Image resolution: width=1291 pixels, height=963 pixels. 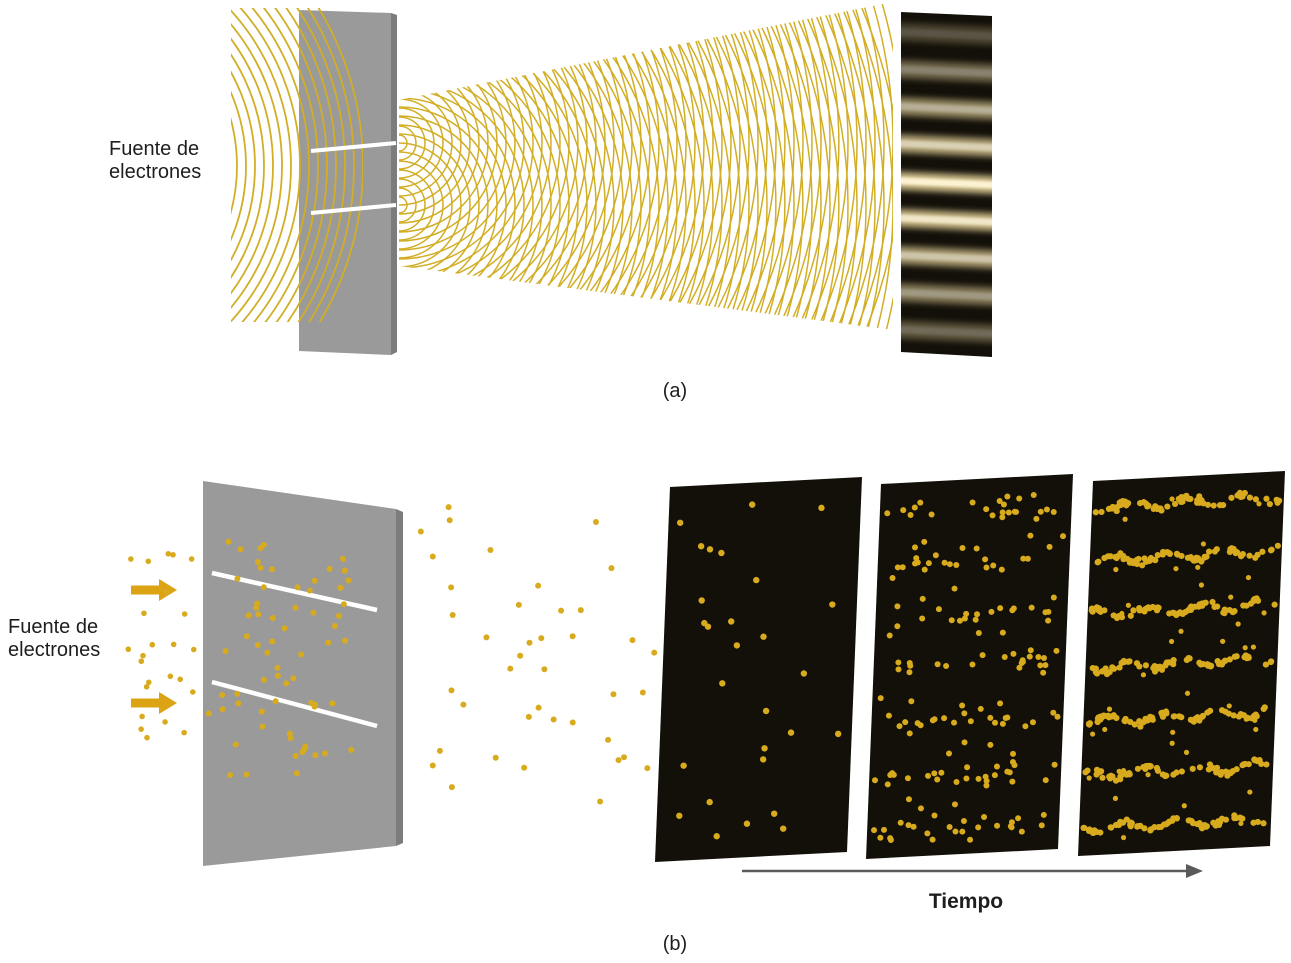 What do you see at coordinates (154, 149) in the screenshot?
I see `electron-source-label-a-line1: Fuente de` at bounding box center [154, 149].